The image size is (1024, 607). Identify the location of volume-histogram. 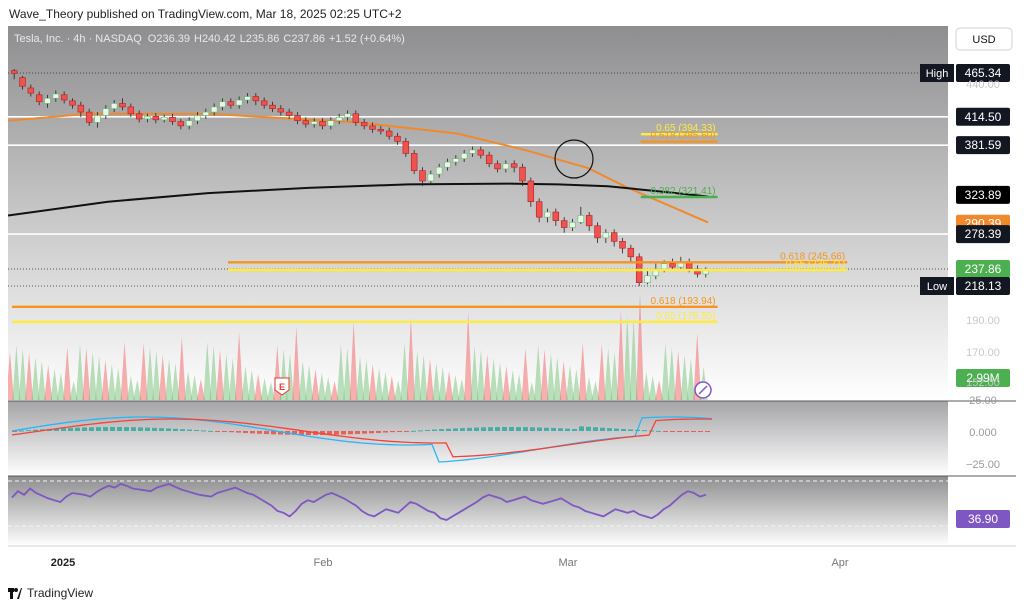
(358, 346).